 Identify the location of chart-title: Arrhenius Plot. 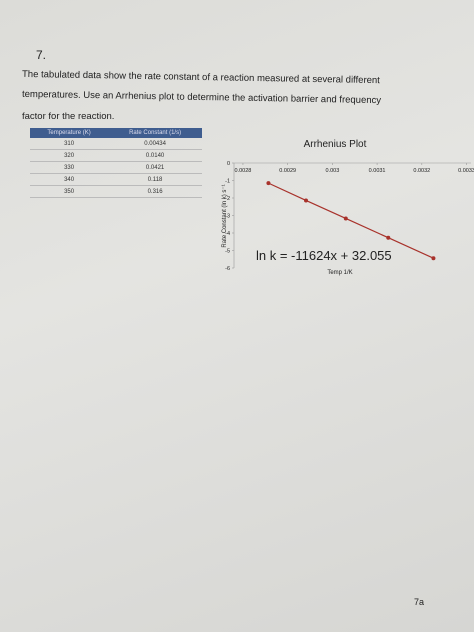
(335, 144).